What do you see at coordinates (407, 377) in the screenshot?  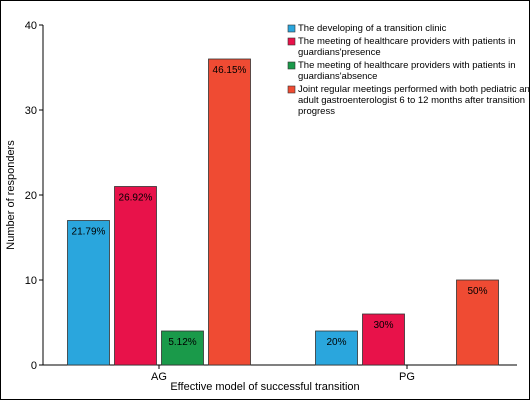 I see `x-tick-label: PG` at bounding box center [407, 377].